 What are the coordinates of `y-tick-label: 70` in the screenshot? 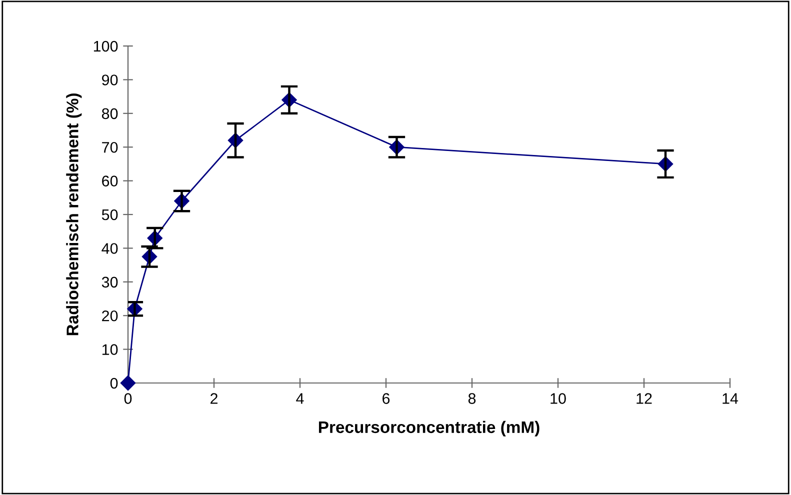 It's located at (110, 147).